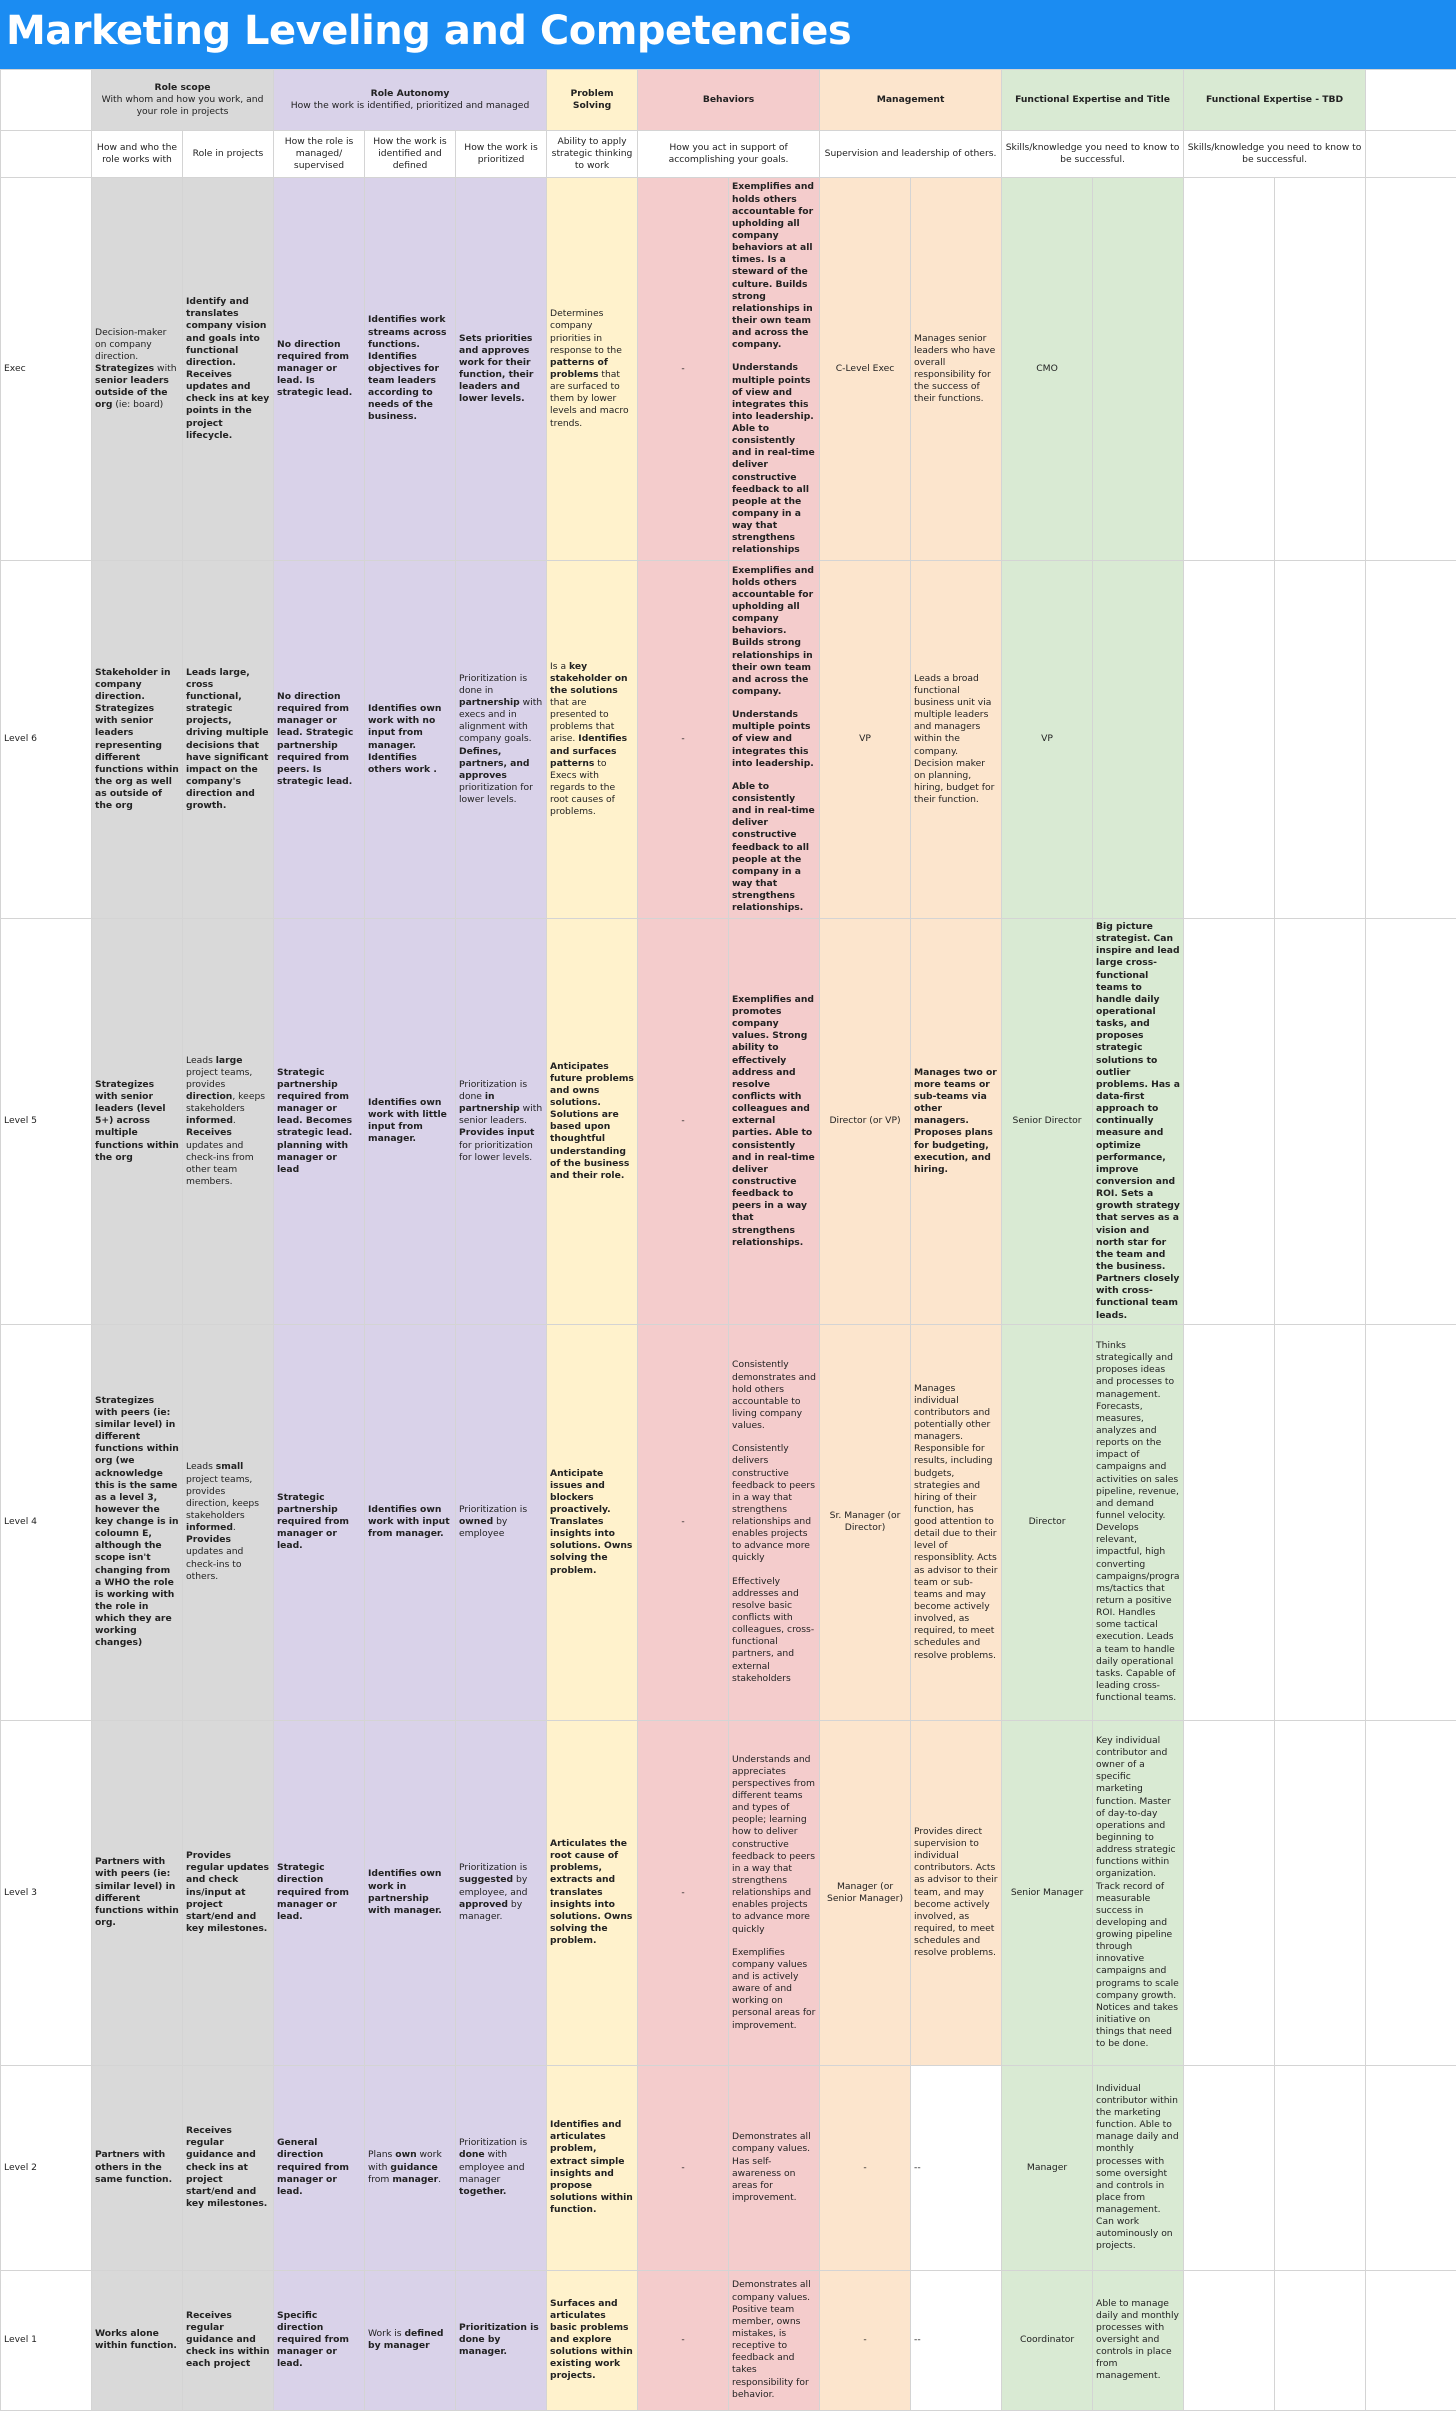  What do you see at coordinates (865, 1892) in the screenshot?
I see `management-title-cell: Manager (or Senior Manager)` at bounding box center [865, 1892].